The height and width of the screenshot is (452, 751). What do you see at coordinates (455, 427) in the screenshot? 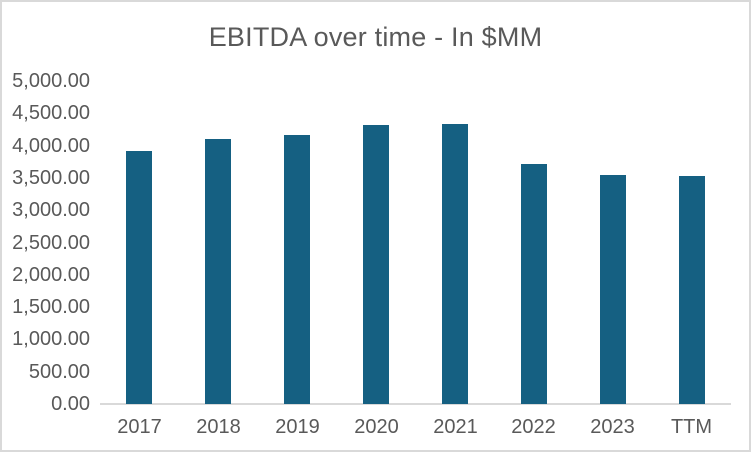
I see `x-tick-label-2021: 2021` at bounding box center [455, 427].